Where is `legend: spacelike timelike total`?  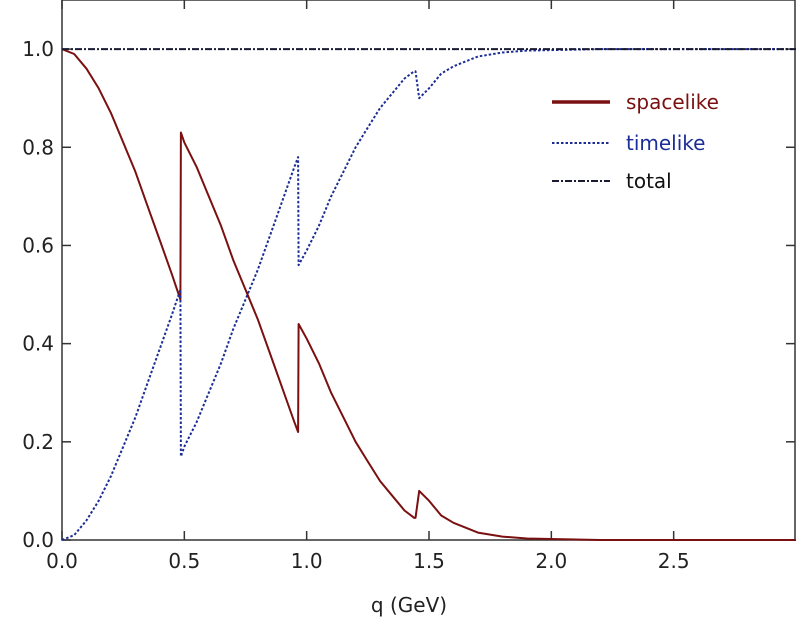
legend: spacelike timelike total is located at coordinates (635, 141).